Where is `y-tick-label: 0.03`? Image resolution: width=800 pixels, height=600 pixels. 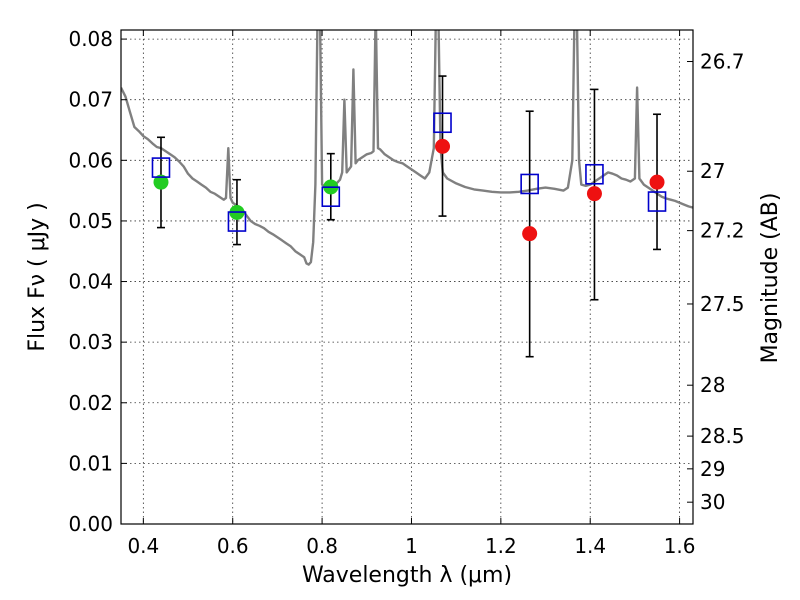
y-tick-label: 0.03 is located at coordinates (90, 342).